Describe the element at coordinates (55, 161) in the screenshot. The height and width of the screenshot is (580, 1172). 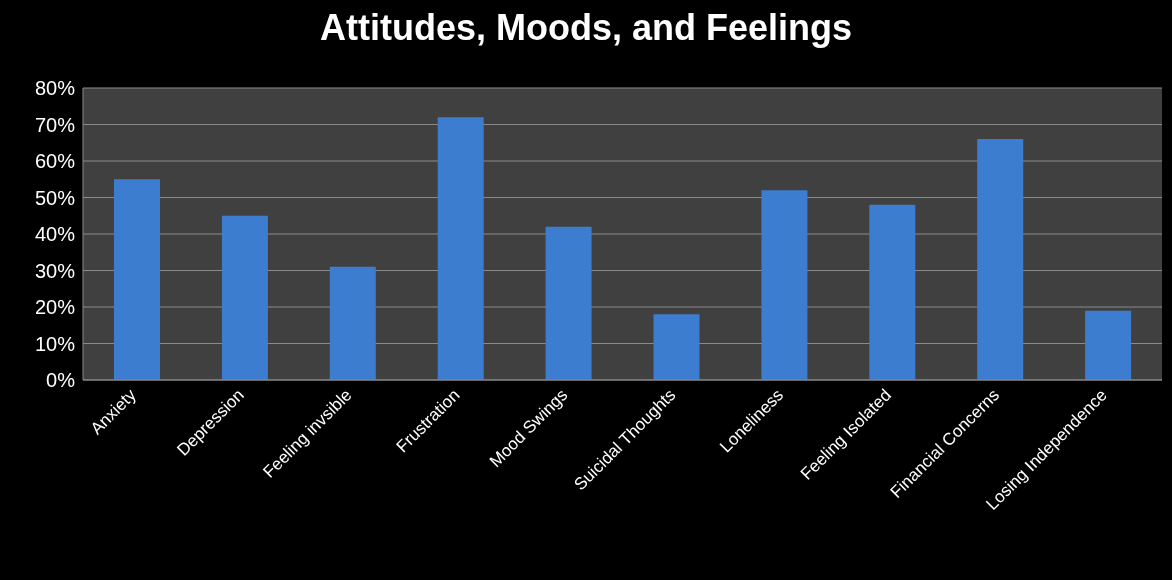
I see `y-tick-label: 60%` at that location.